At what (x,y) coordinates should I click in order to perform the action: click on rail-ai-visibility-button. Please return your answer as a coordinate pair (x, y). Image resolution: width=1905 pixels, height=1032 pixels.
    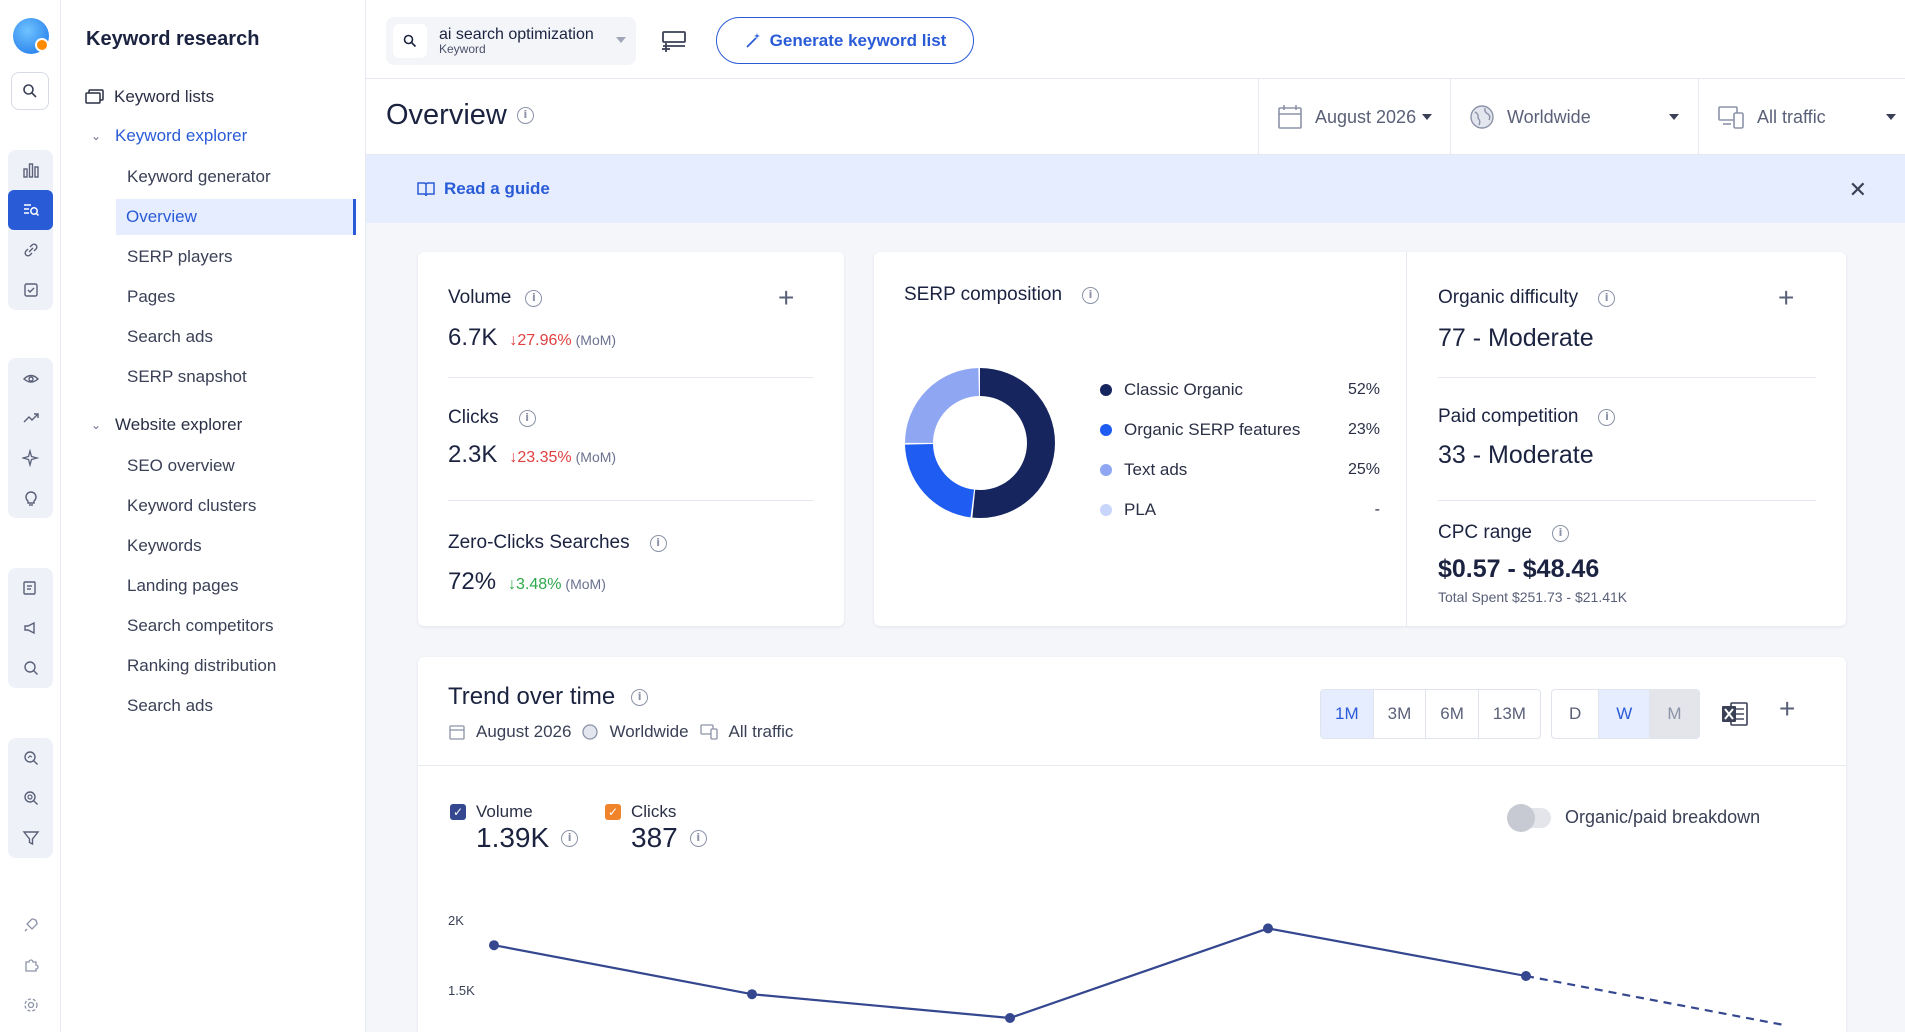
    Looking at the image, I should click on (30, 378).